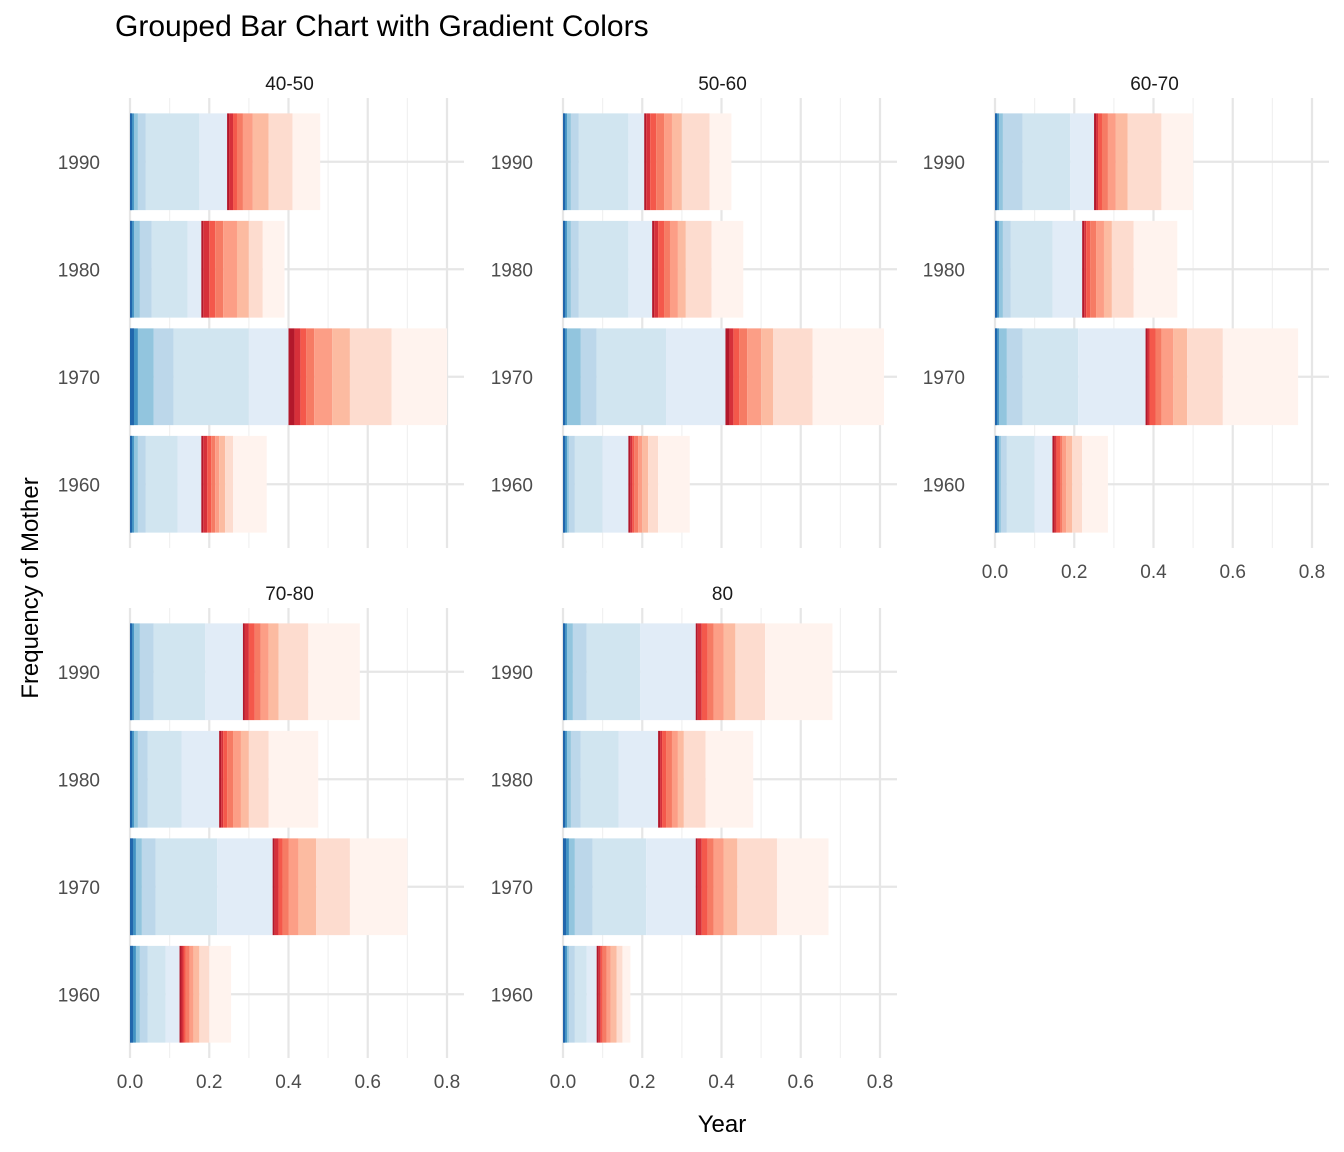 This screenshot has width=1344, height=1152. Describe the element at coordinates (694, 838) in the screenshot. I see `facet-panel: 80 1960 1970 1980 1990 0.0 0.2 0.4 0.6 0.8` at that location.